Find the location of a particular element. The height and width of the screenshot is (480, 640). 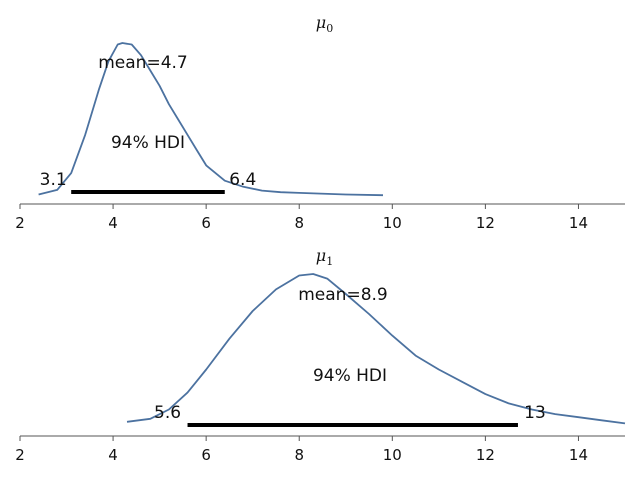

x-tick-label-1-12: 12 is located at coordinates (485, 455).